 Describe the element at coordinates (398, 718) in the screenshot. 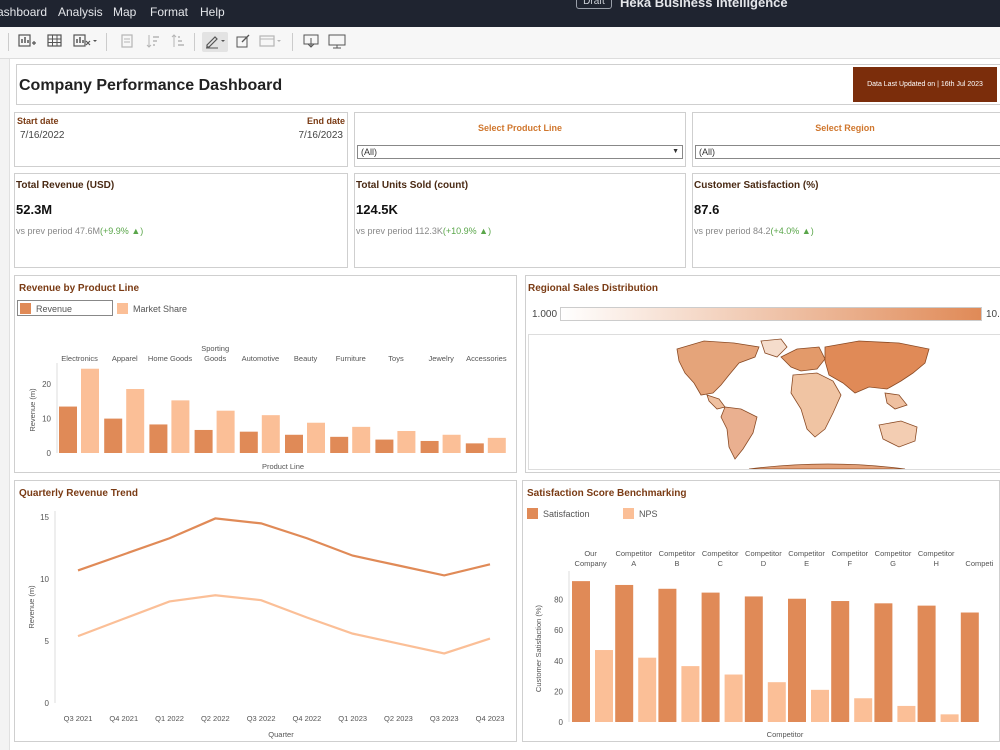

I see `x-tick-label: Q2 2023` at that location.